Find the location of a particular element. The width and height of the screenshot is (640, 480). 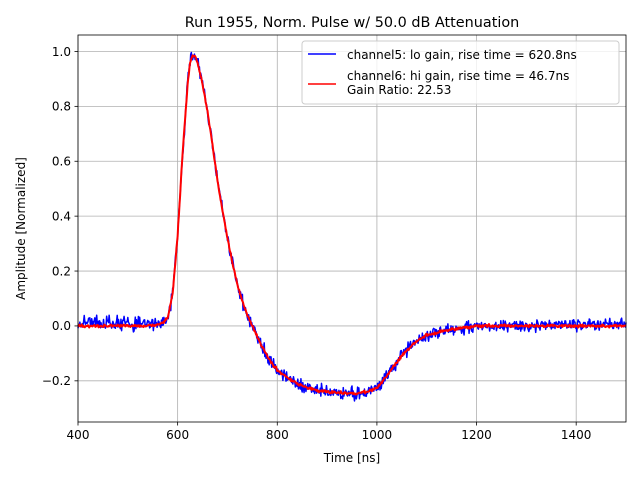

y-axis-label: Amplitude [Normalized] is located at coordinates (21, 228).